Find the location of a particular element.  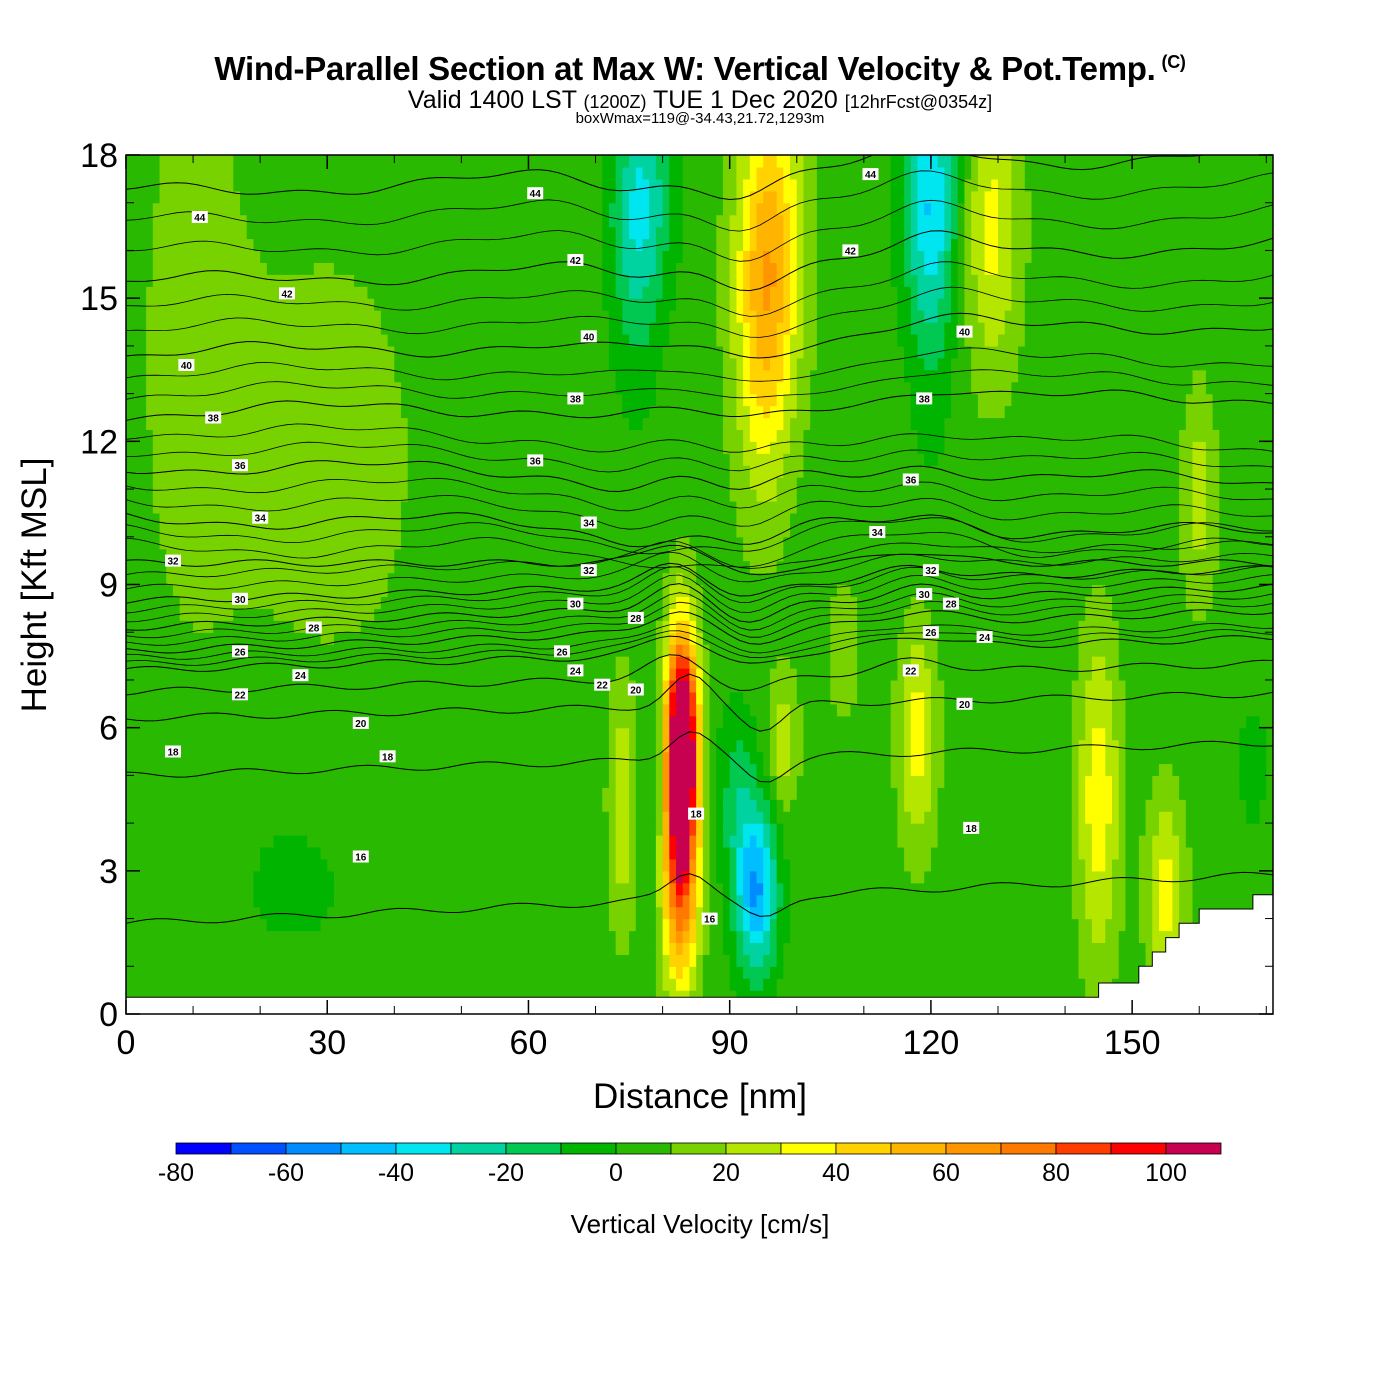

contour-label: 16 is located at coordinates (360, 857).